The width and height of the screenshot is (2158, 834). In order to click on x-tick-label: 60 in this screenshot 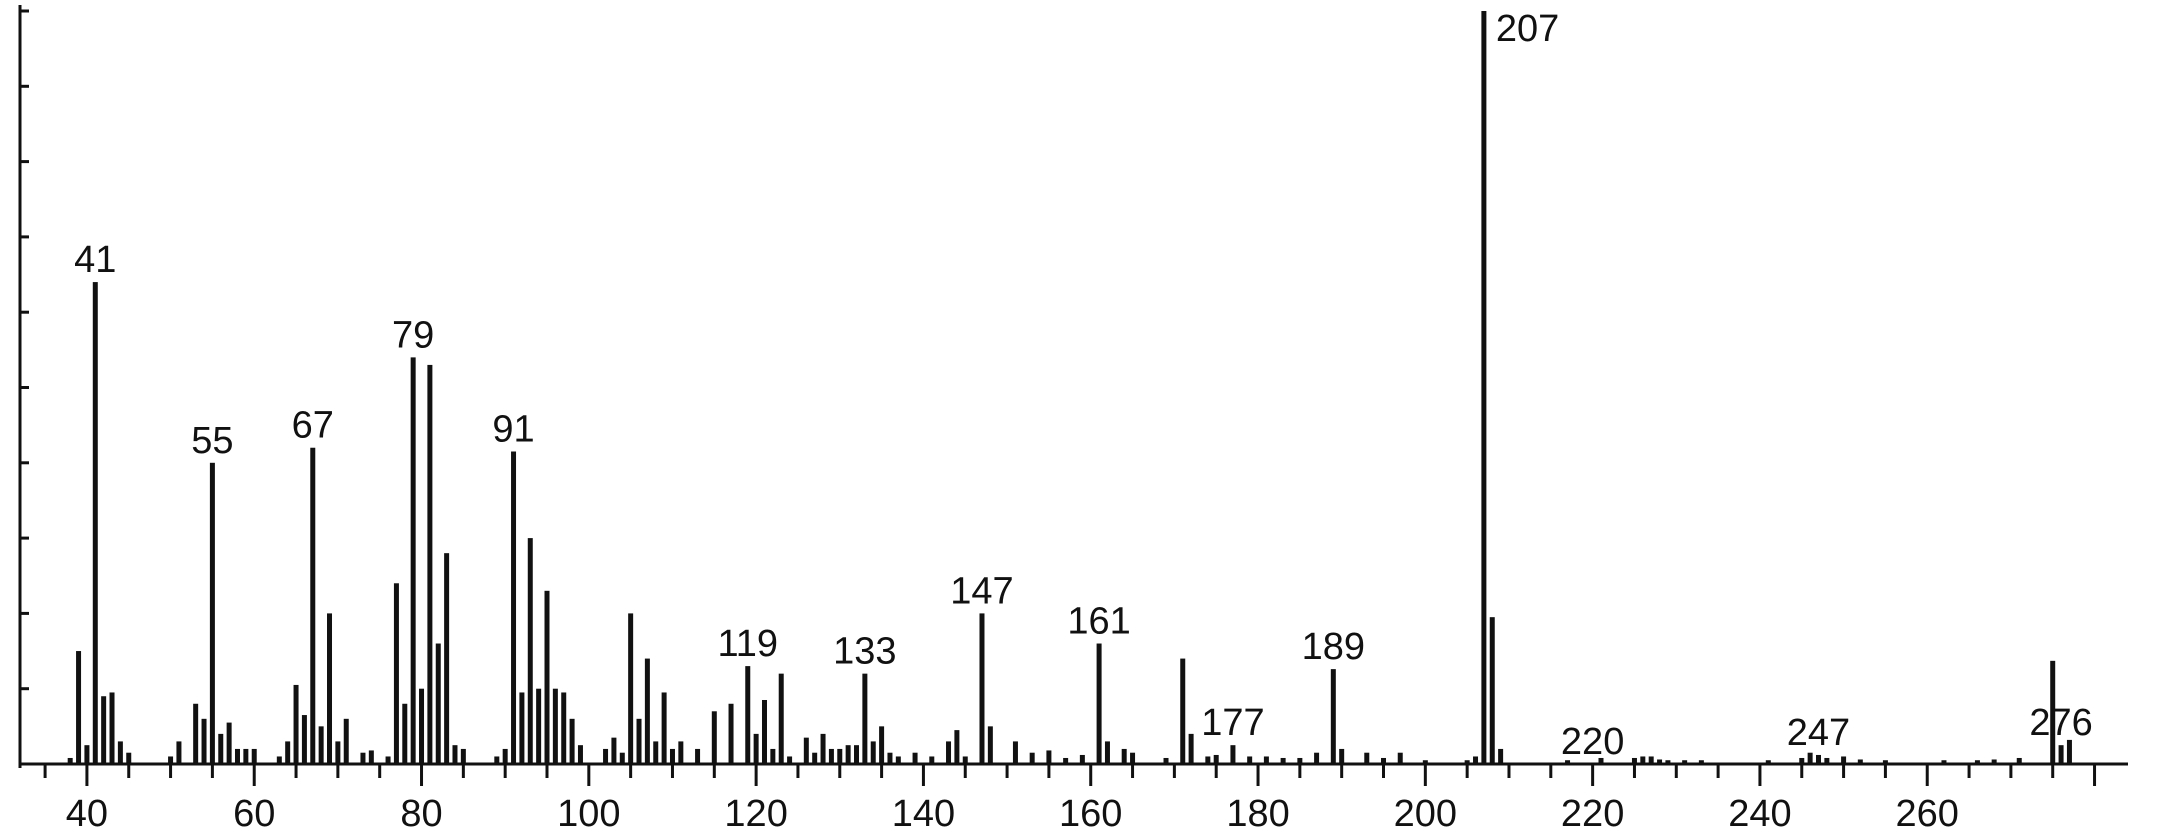, I will do `click(254, 813)`.